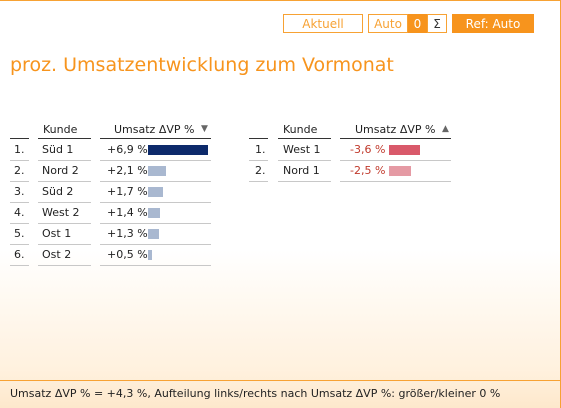 This screenshot has height=408, width=561. What do you see at coordinates (493, 23) in the screenshot?
I see `ref-auto-button: Ref: Auto` at bounding box center [493, 23].